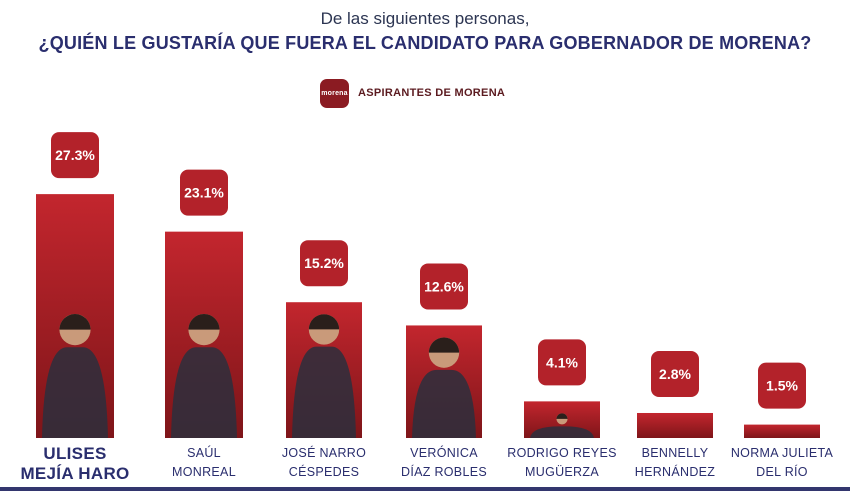  What do you see at coordinates (204, 452) in the screenshot?
I see `category-label-1-line-0: SAÚL` at bounding box center [204, 452].